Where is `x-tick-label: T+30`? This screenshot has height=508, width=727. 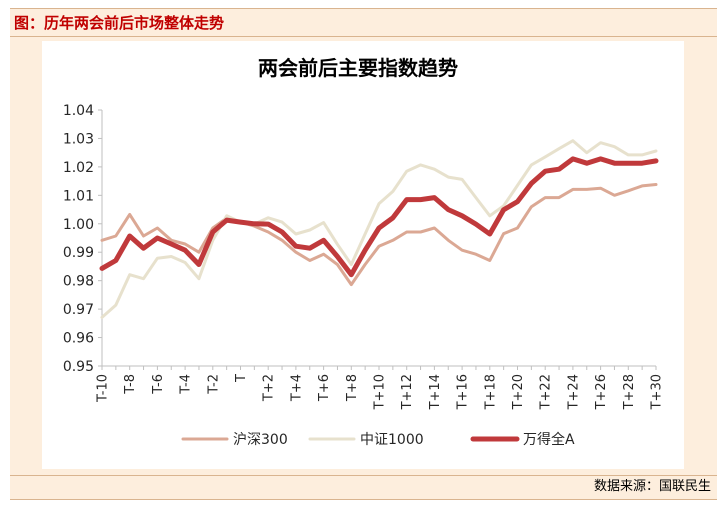
x-tick-label: T+30 is located at coordinates (657, 392).